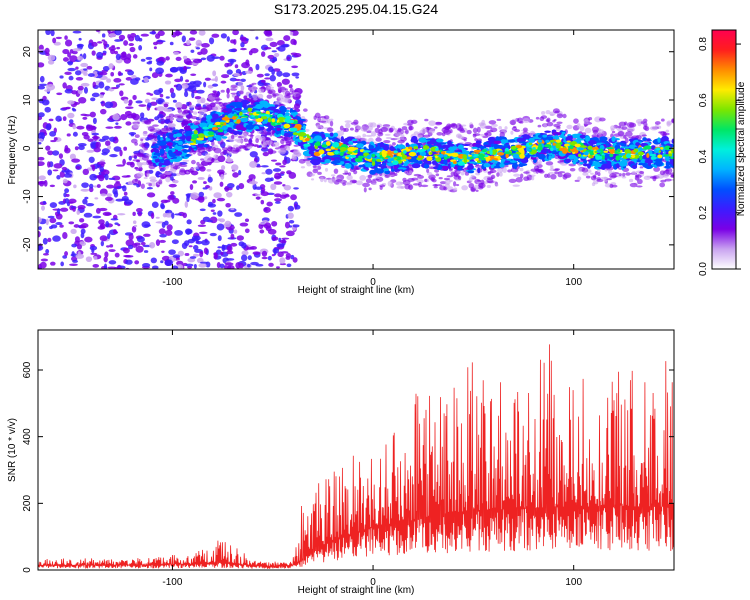 The image size is (750, 600). I want to click on snr-x-tick-label: 0, so click(373, 582).